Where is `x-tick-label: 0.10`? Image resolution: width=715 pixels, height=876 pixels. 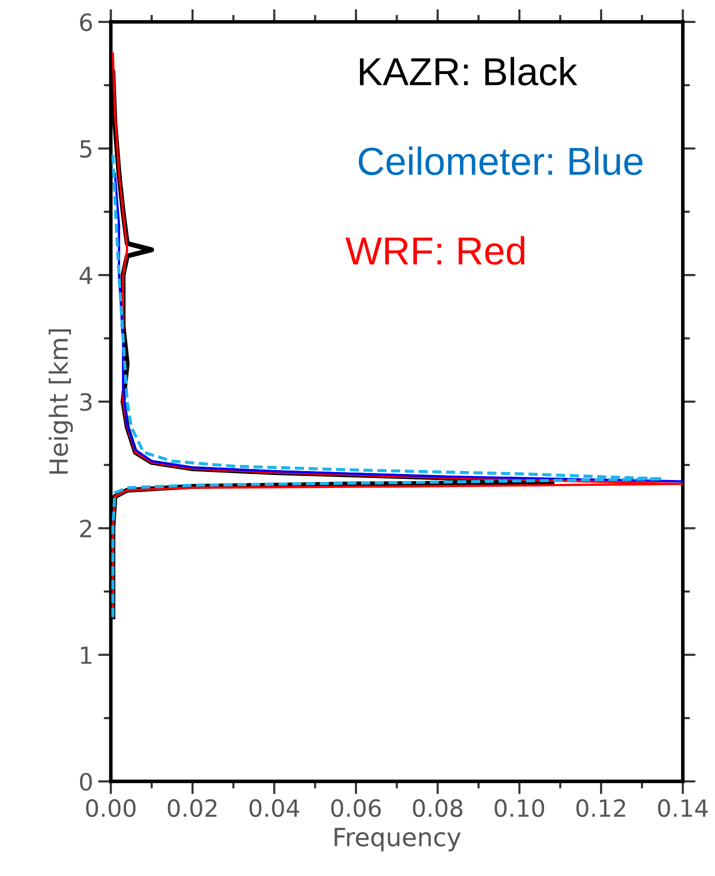
x-tick-label: 0.10 is located at coordinates (519, 808).